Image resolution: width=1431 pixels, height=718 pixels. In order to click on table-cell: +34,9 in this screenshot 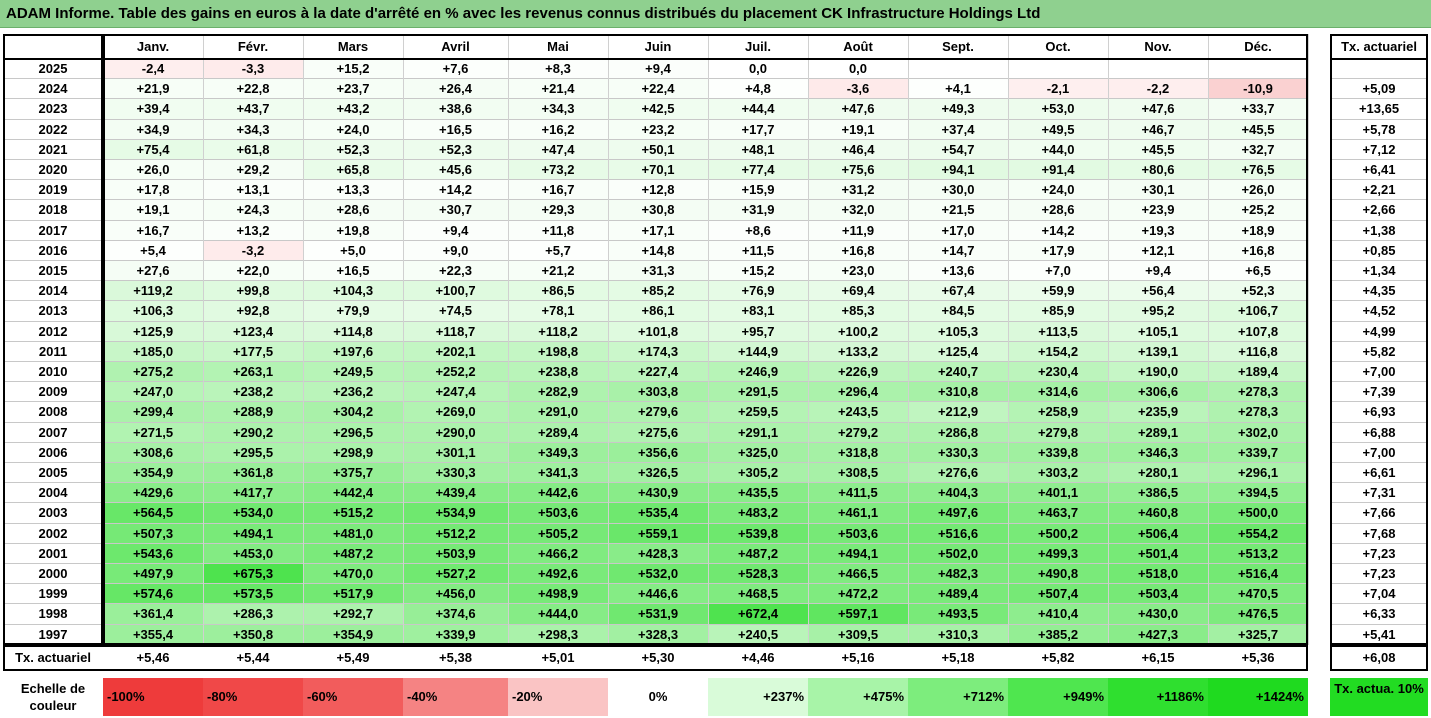, I will do `click(153, 129)`.